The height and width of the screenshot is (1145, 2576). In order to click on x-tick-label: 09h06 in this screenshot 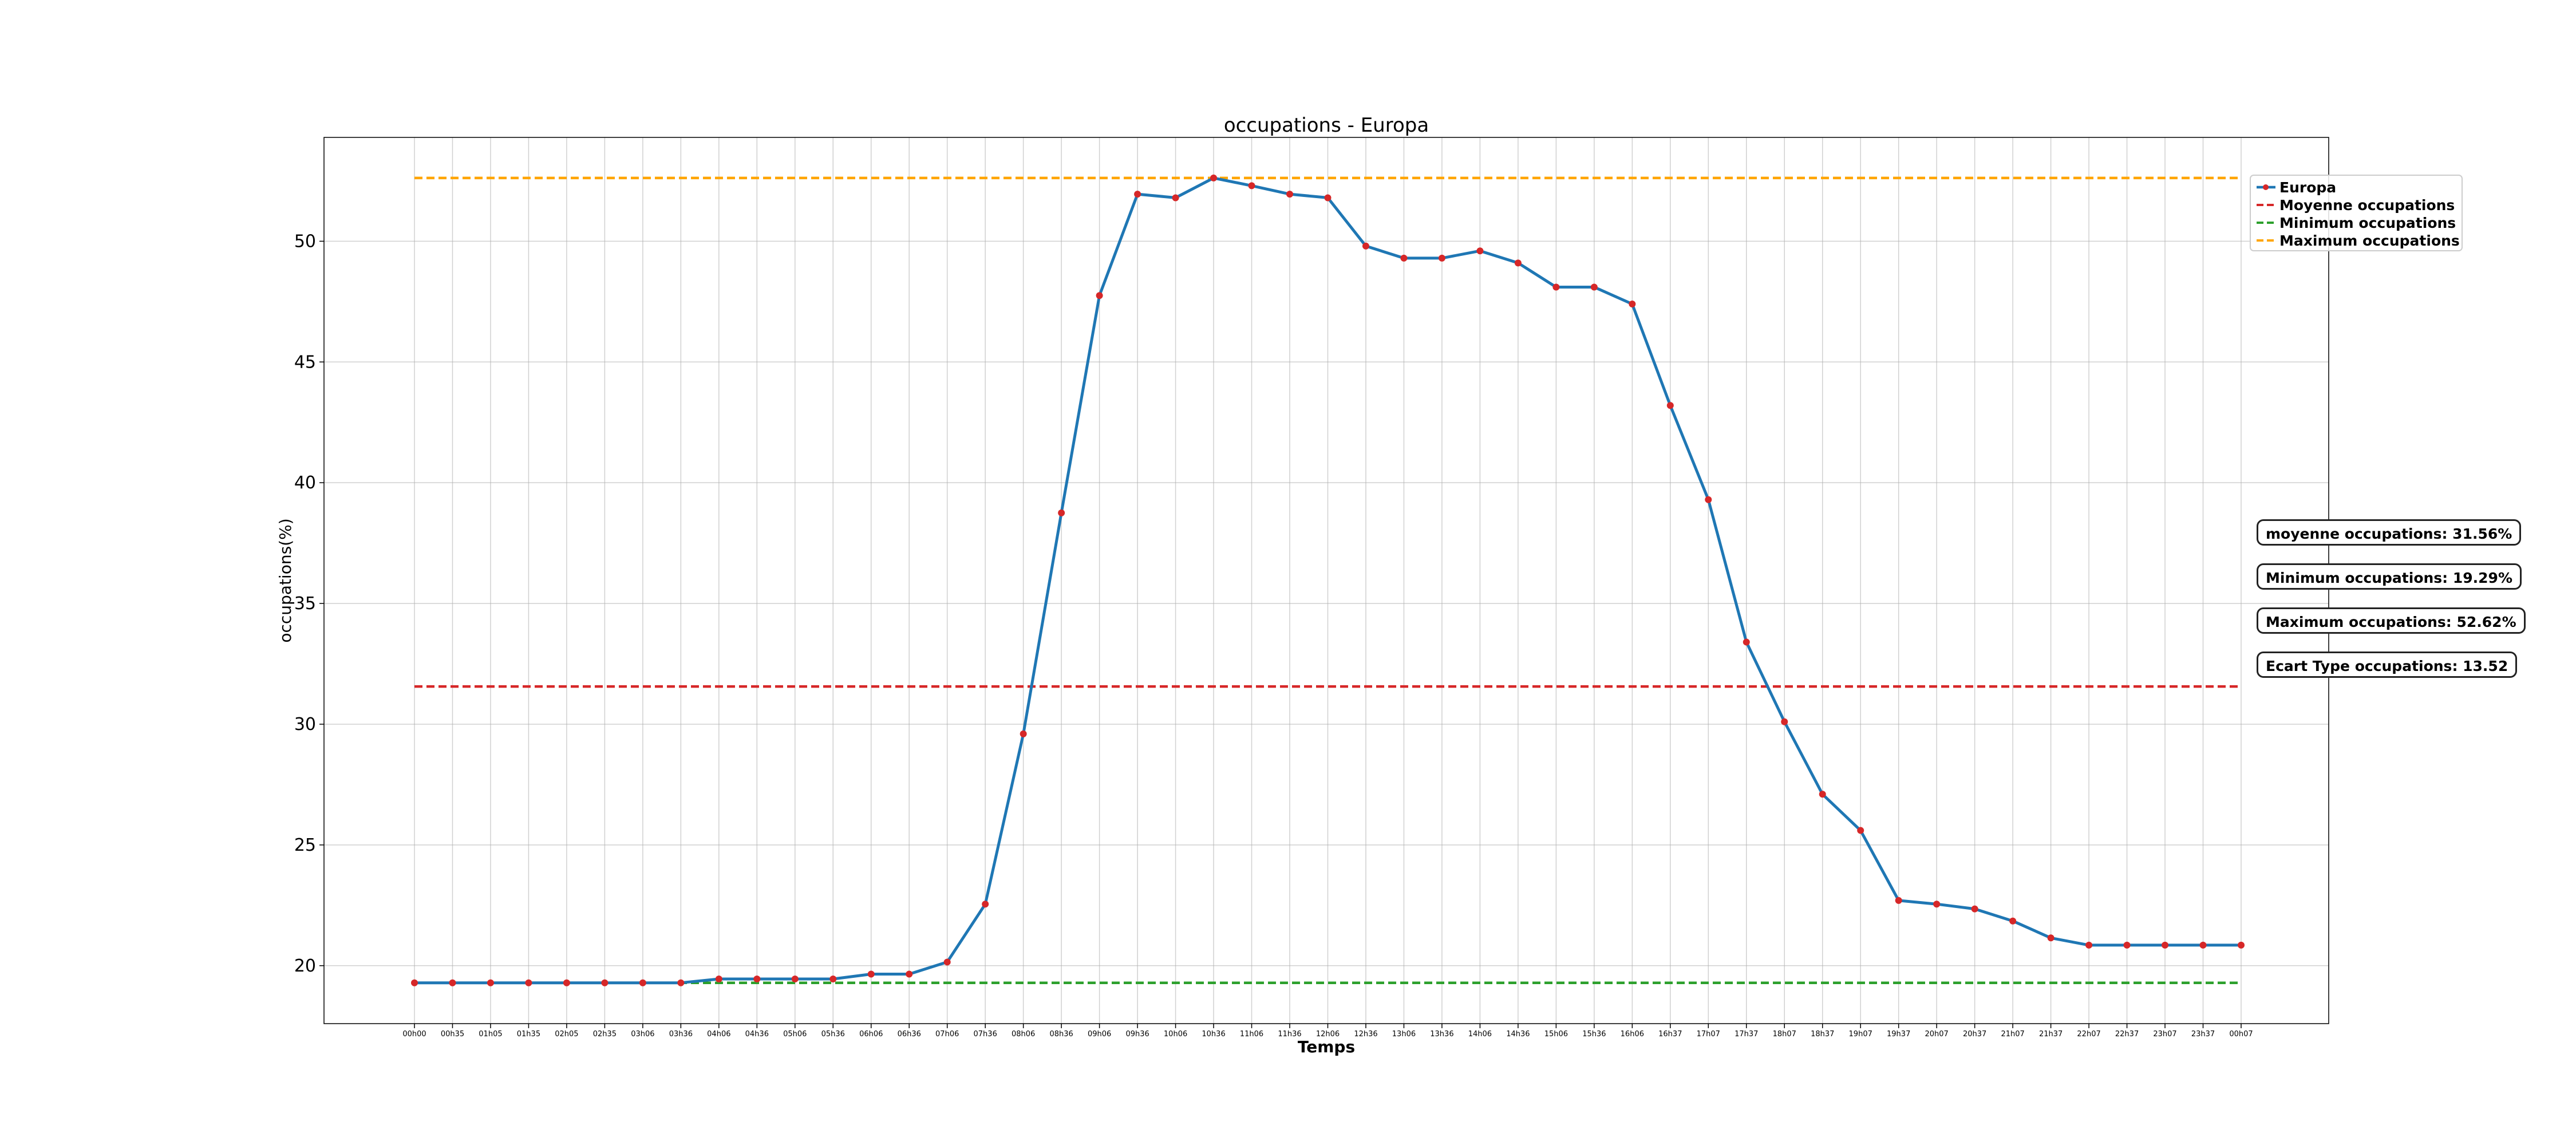, I will do `click(1099, 1035)`.